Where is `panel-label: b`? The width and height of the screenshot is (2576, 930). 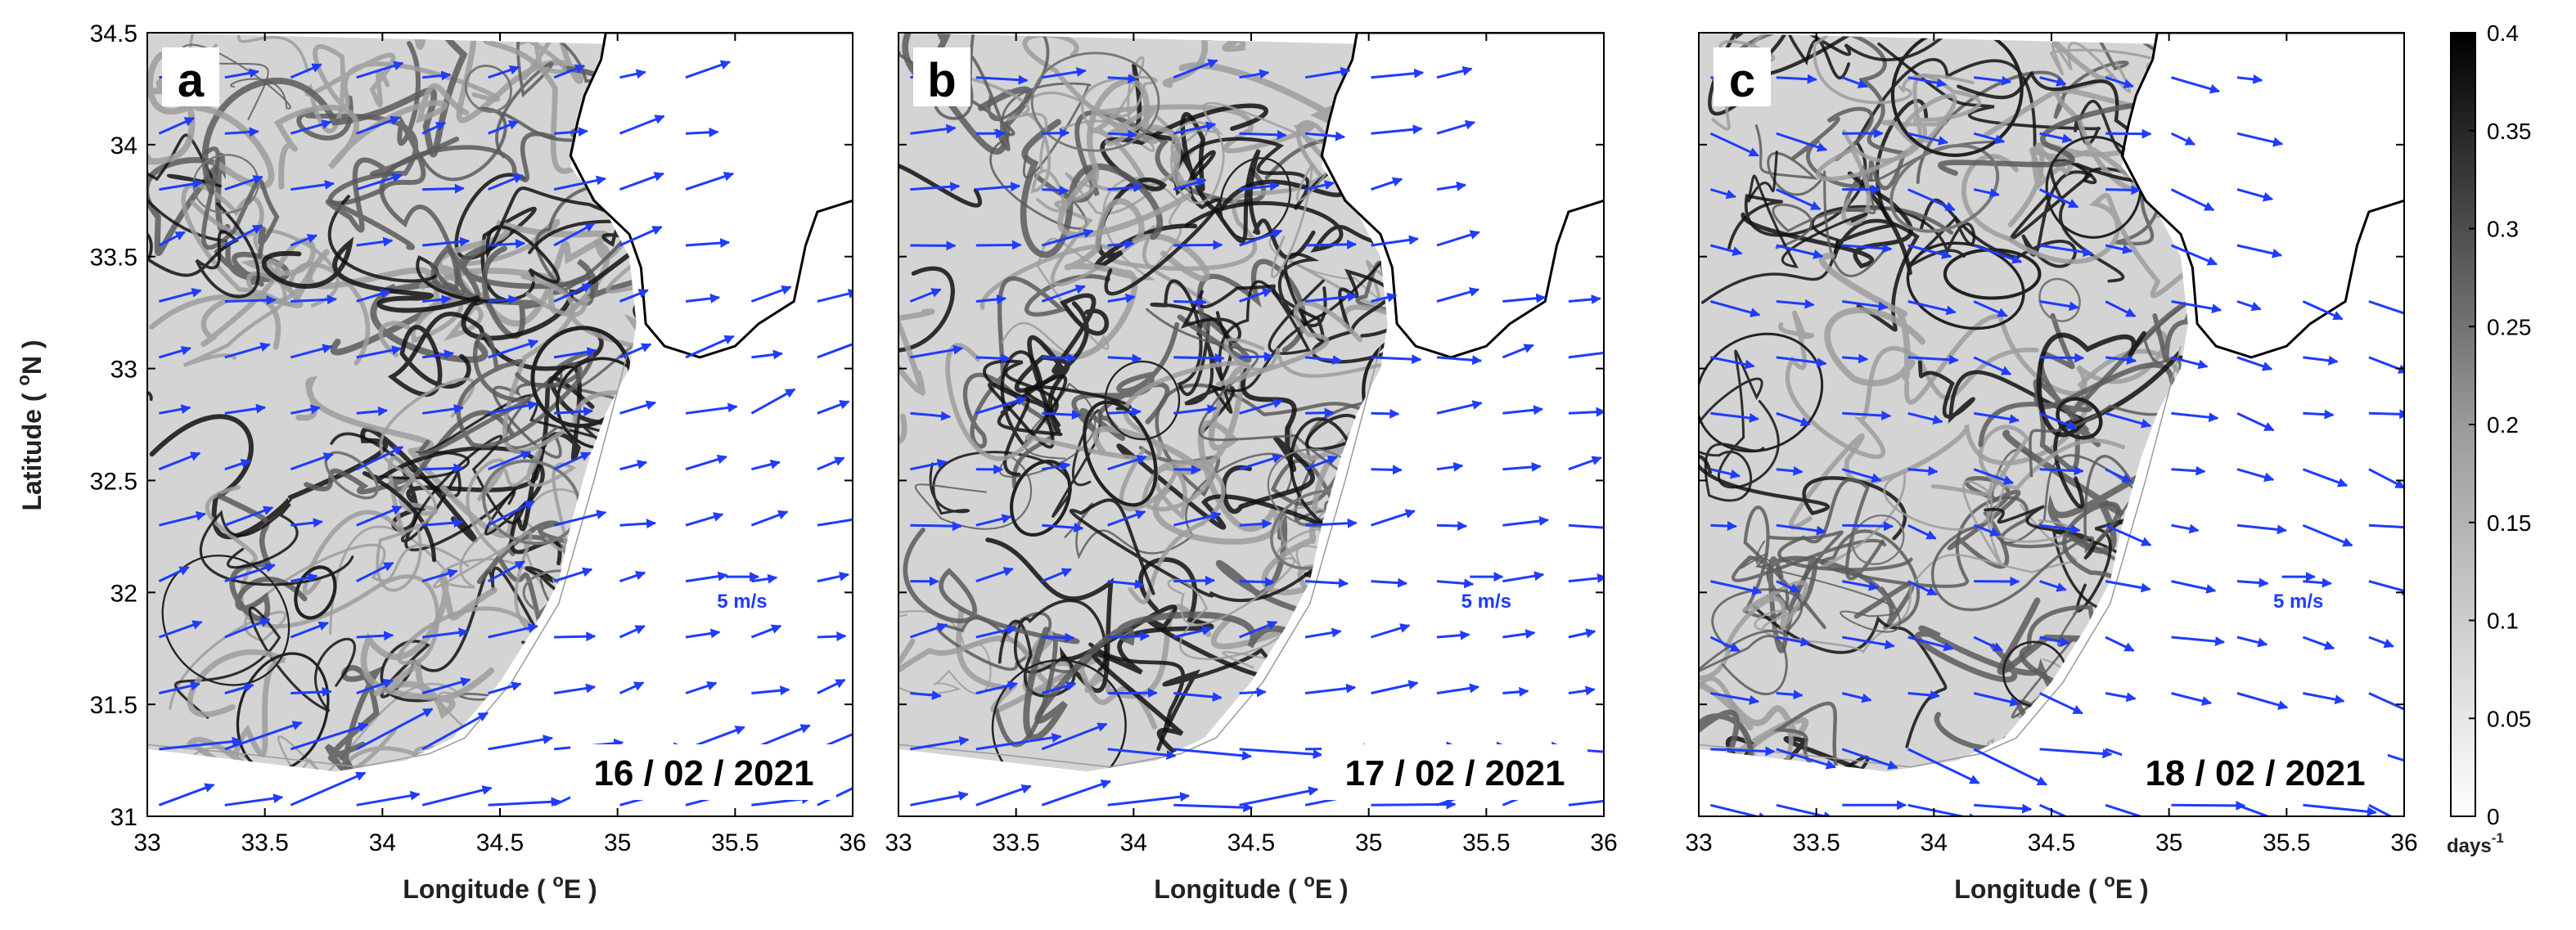 panel-label: b is located at coordinates (942, 80).